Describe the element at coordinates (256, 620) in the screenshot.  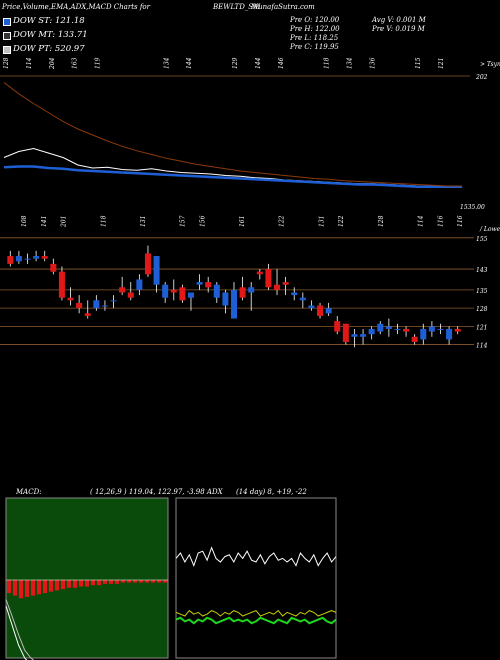
I see `plus-di-series-line` at that location.